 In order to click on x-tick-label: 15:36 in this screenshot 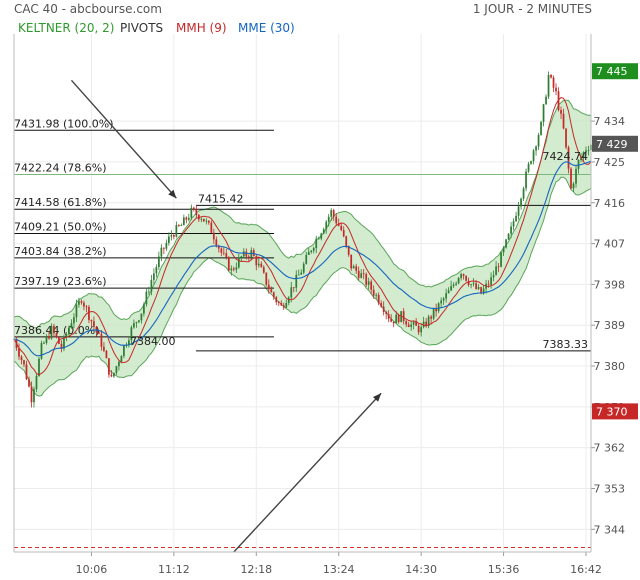, I will do `click(504, 569)`.